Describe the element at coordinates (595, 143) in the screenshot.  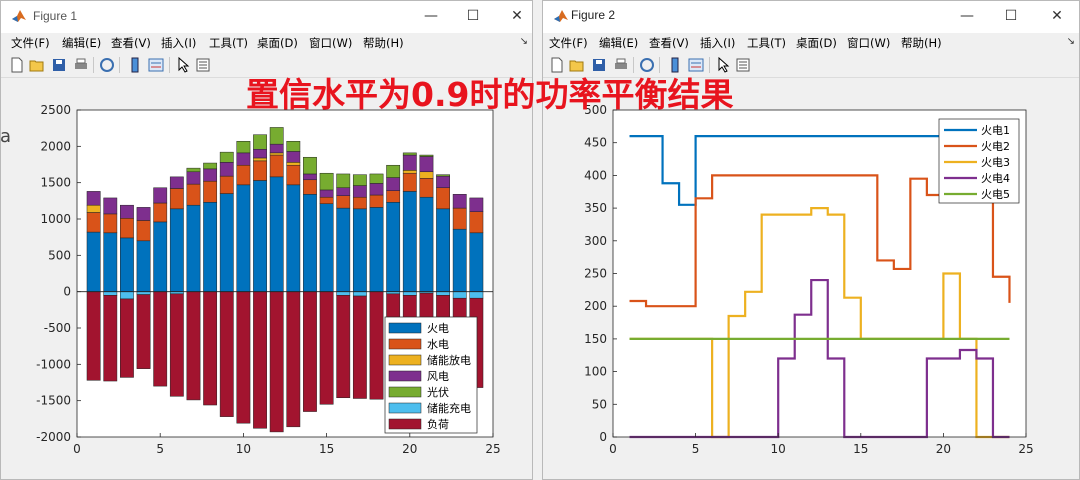
I see `y-tick-label: 450` at that location.